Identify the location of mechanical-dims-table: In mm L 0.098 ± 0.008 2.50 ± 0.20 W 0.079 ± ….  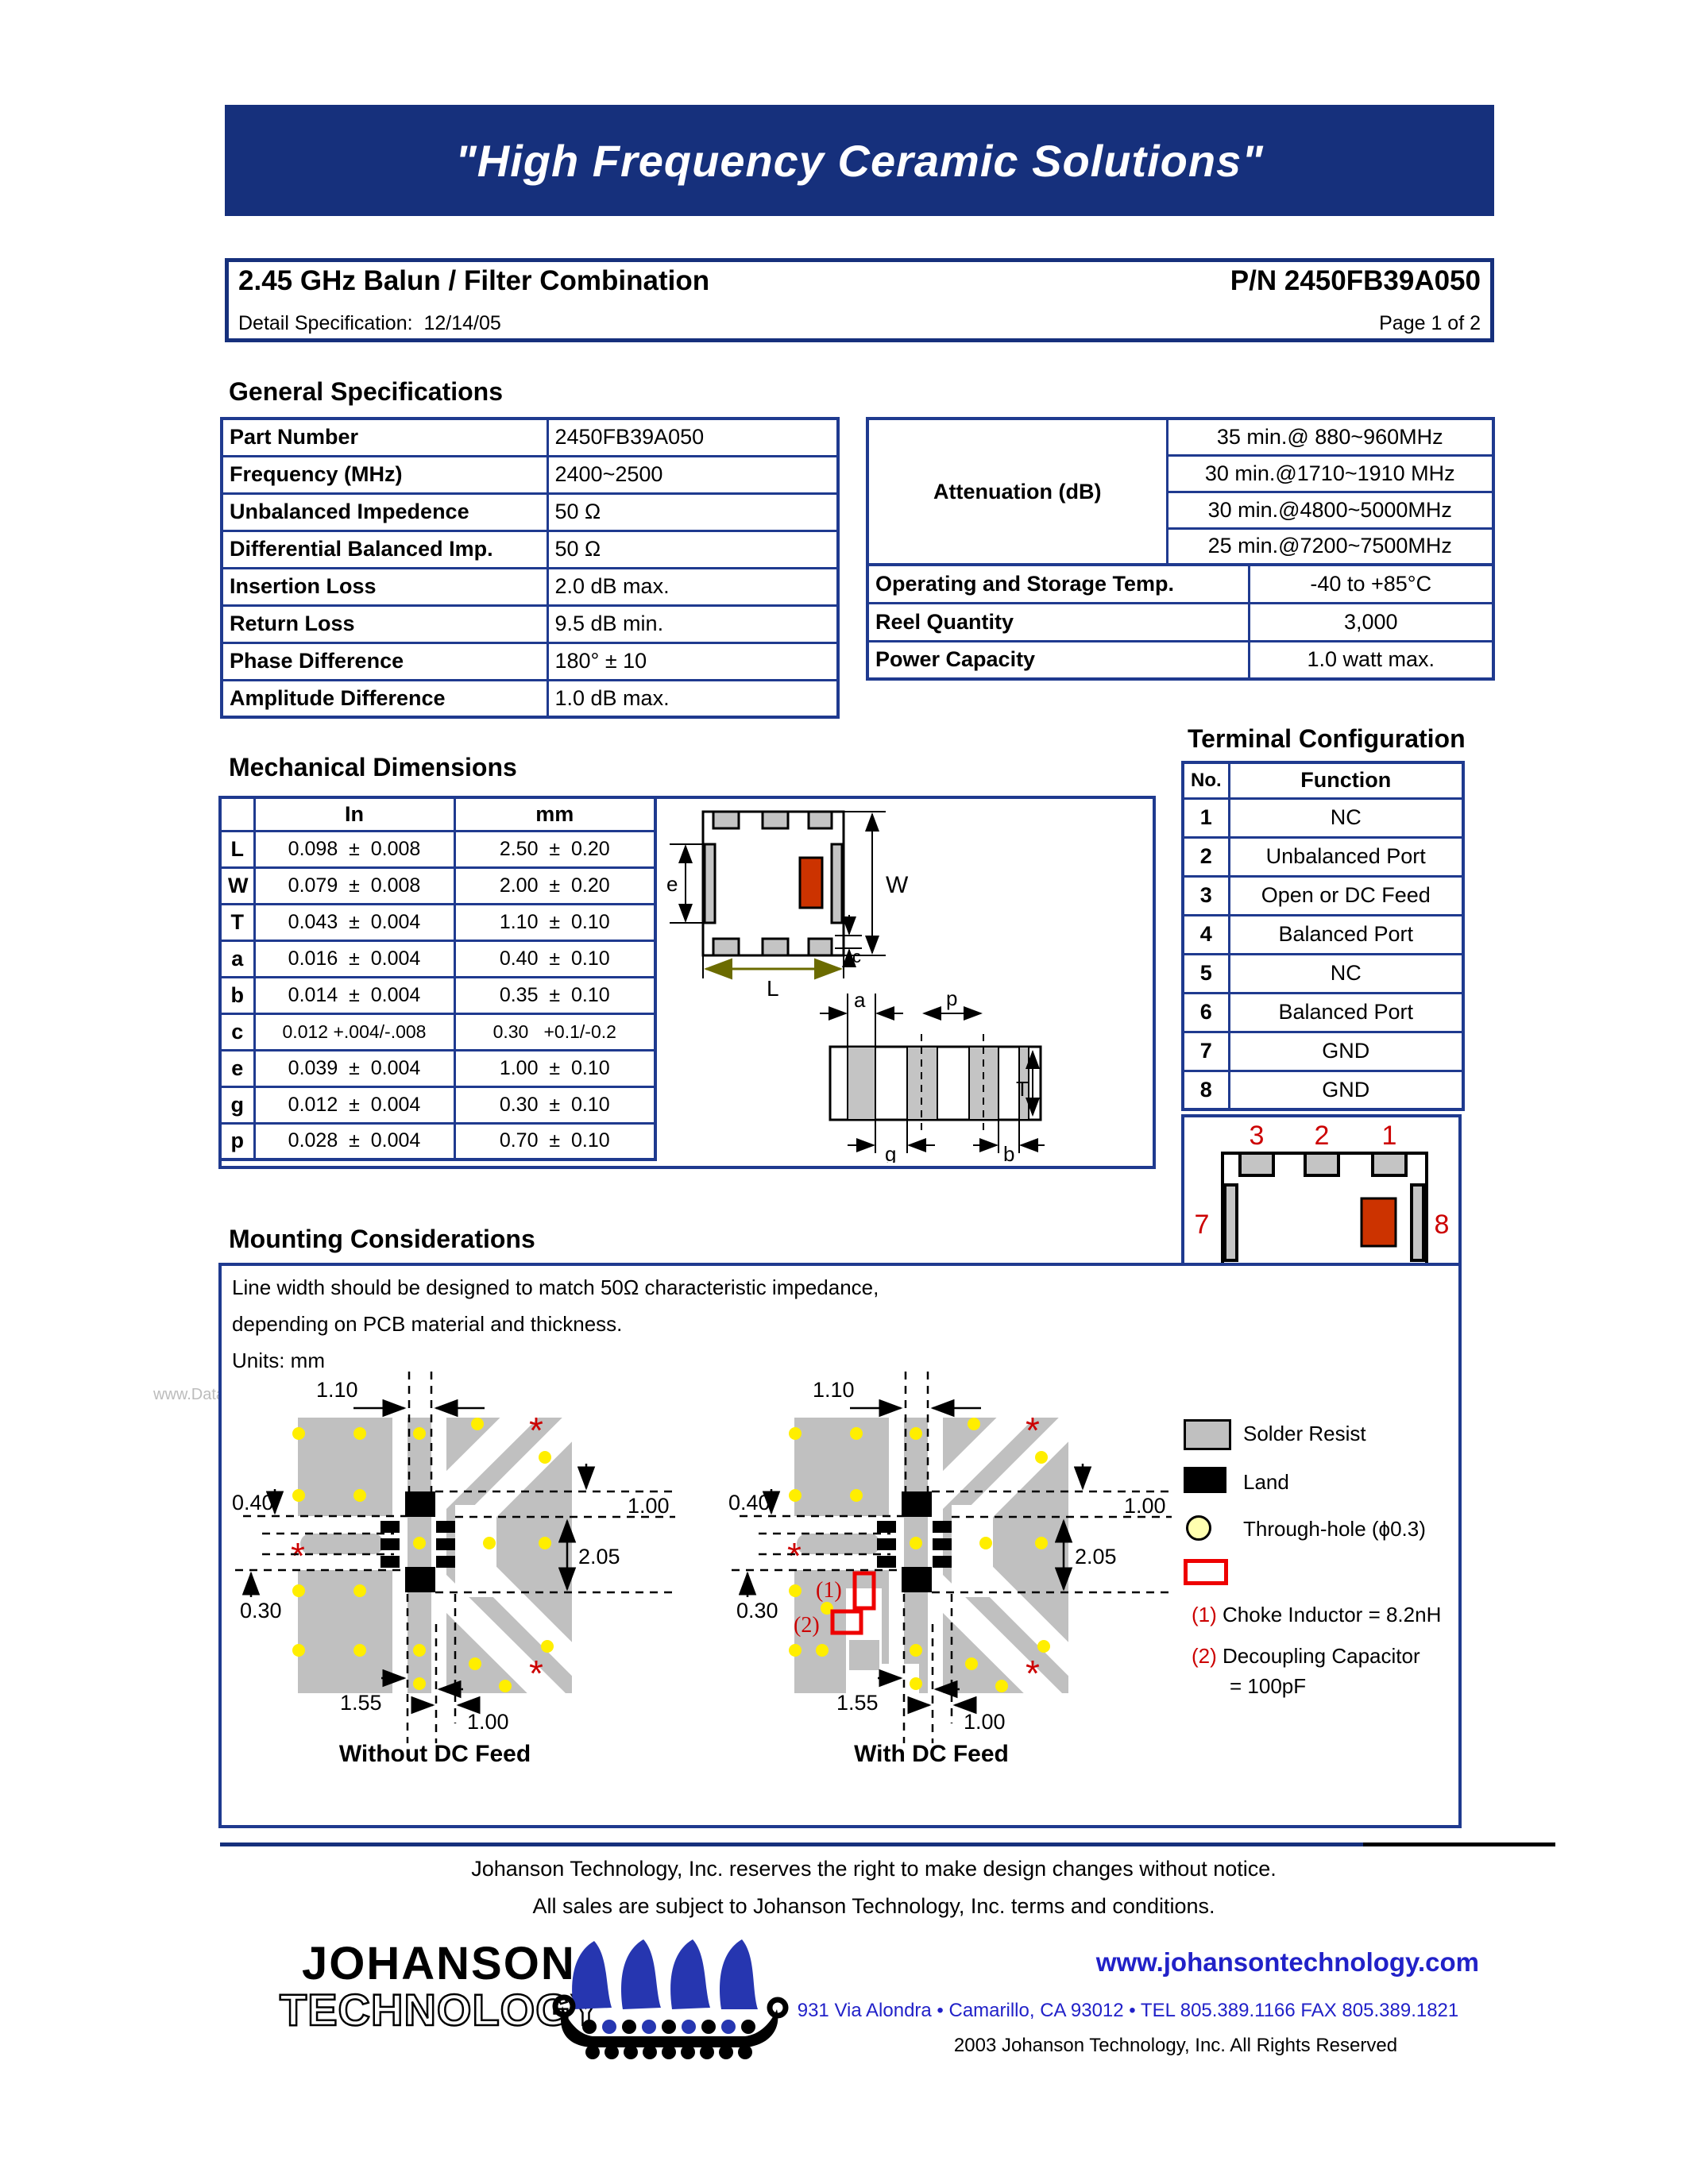
(438, 978).